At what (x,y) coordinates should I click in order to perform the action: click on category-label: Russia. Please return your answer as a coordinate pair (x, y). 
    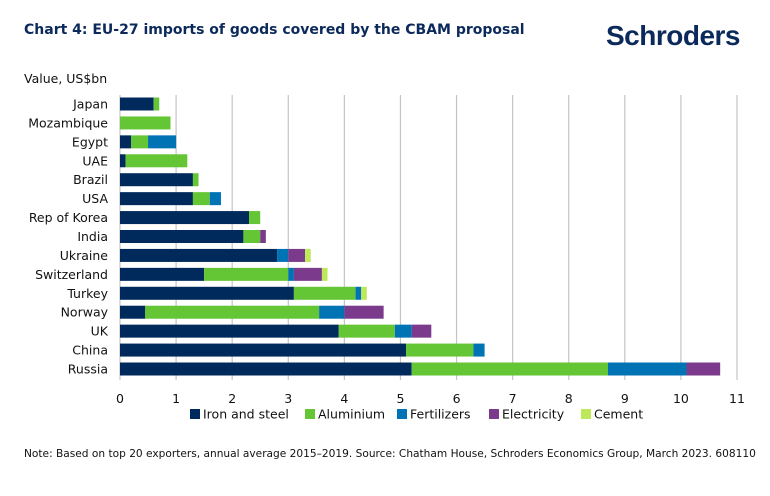
    Looking at the image, I should click on (88, 369).